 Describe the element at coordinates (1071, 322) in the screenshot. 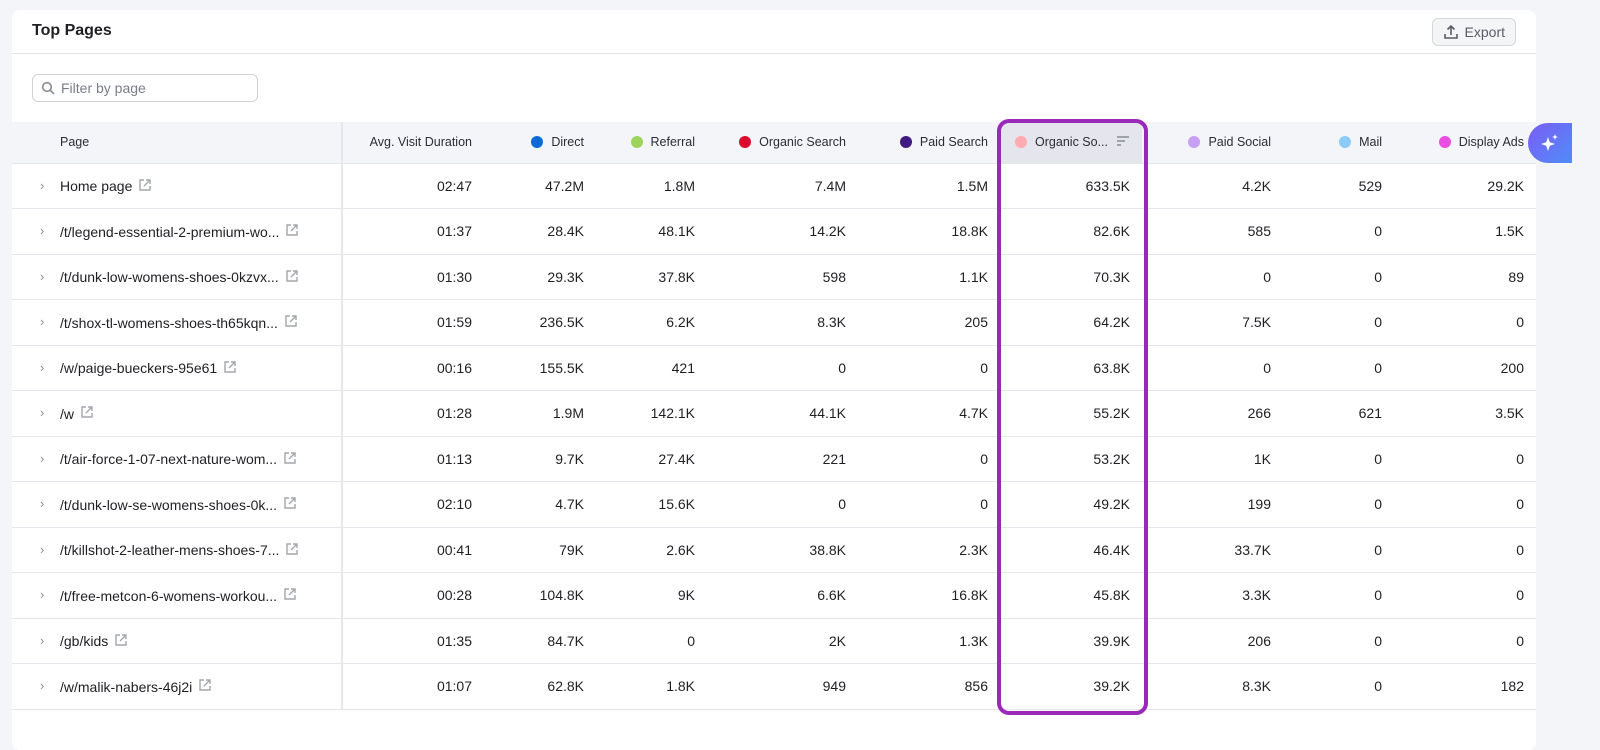

I see `cell-organic-so: 64.2K` at that location.